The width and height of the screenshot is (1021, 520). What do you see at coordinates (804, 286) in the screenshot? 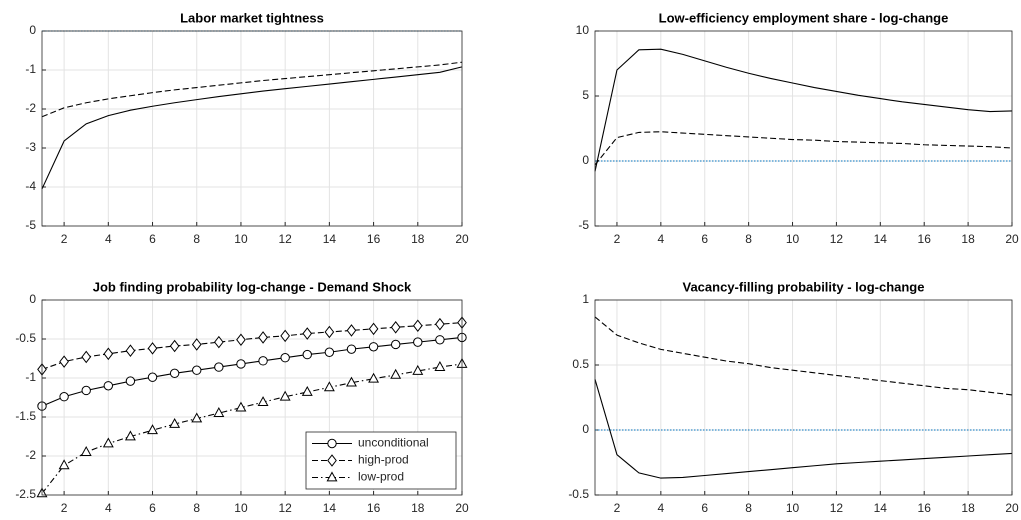
I see `chart-title: Vacancy-filling probability - log-change` at bounding box center [804, 286].